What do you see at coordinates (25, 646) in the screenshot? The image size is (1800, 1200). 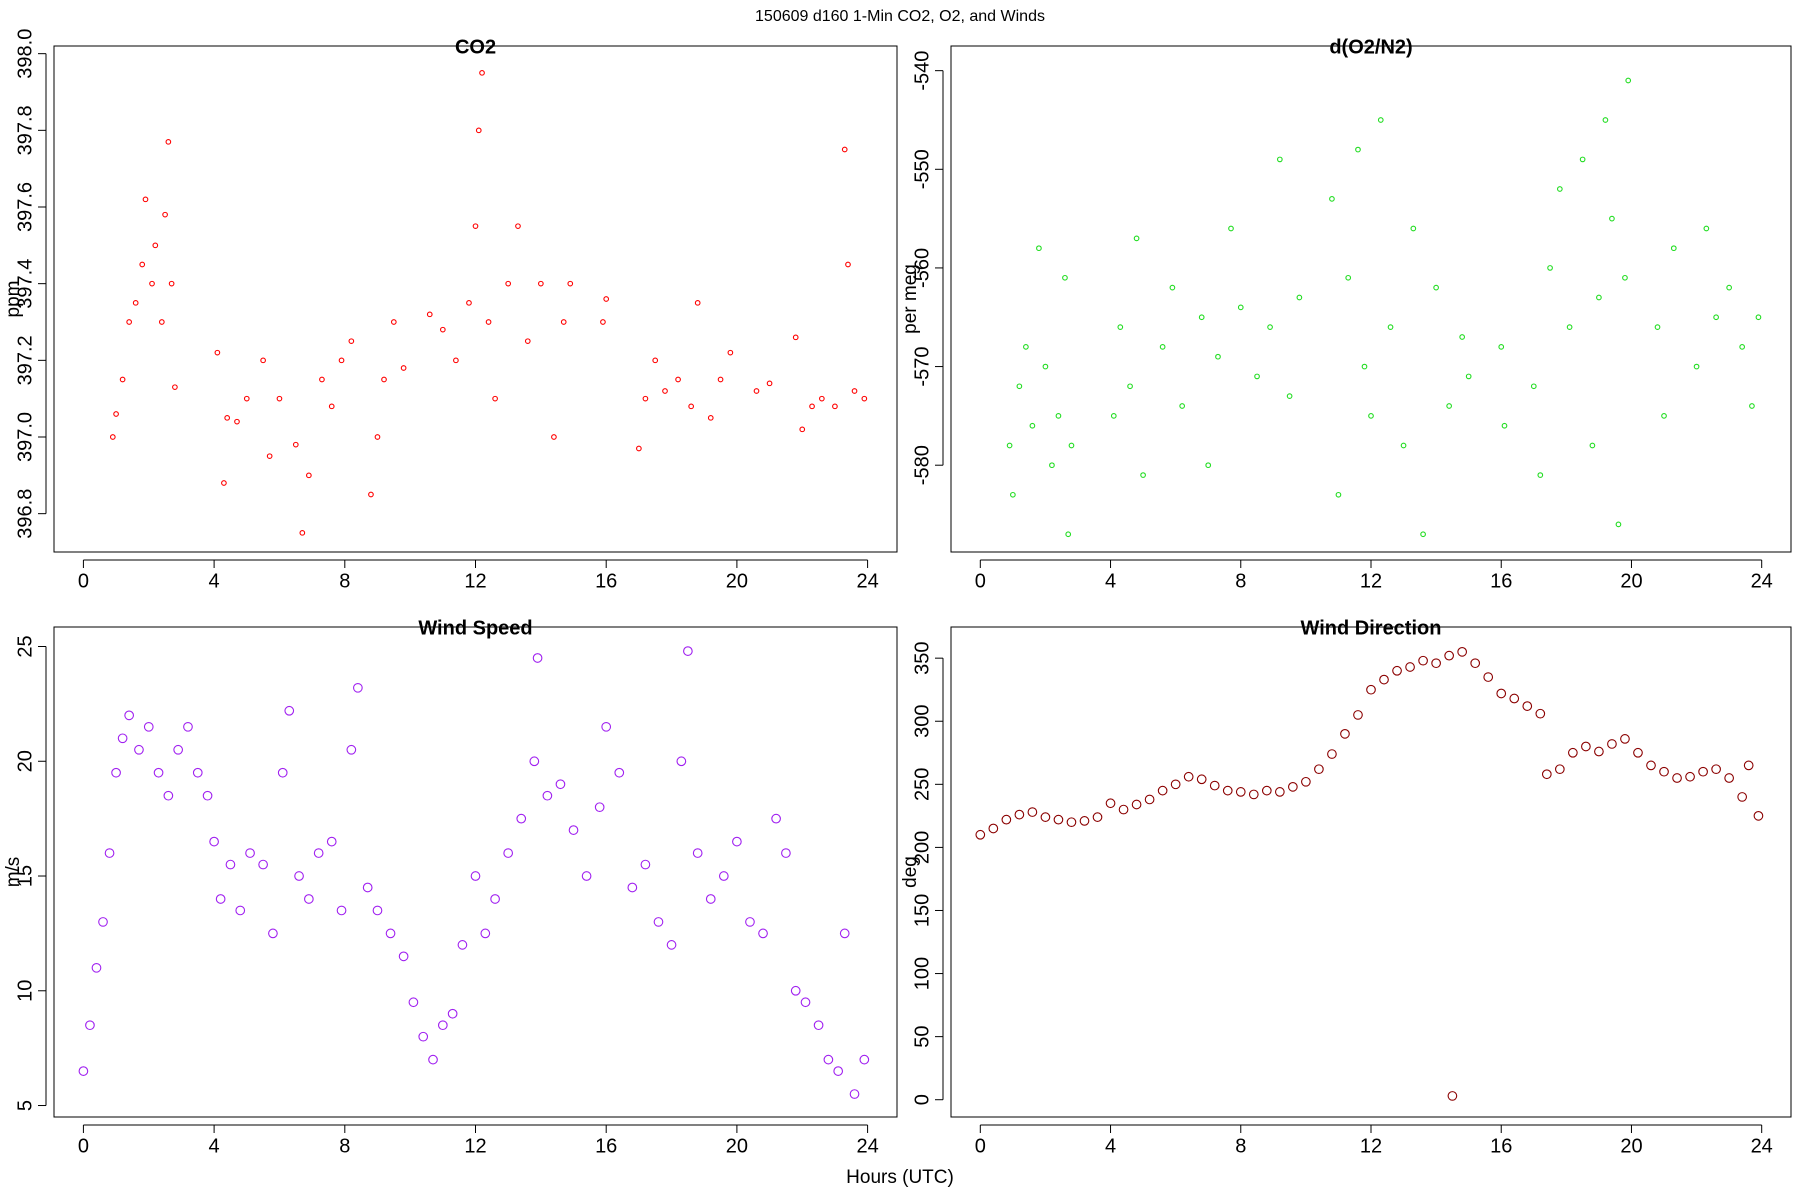 I see `y-tick-label: 25` at bounding box center [25, 646].